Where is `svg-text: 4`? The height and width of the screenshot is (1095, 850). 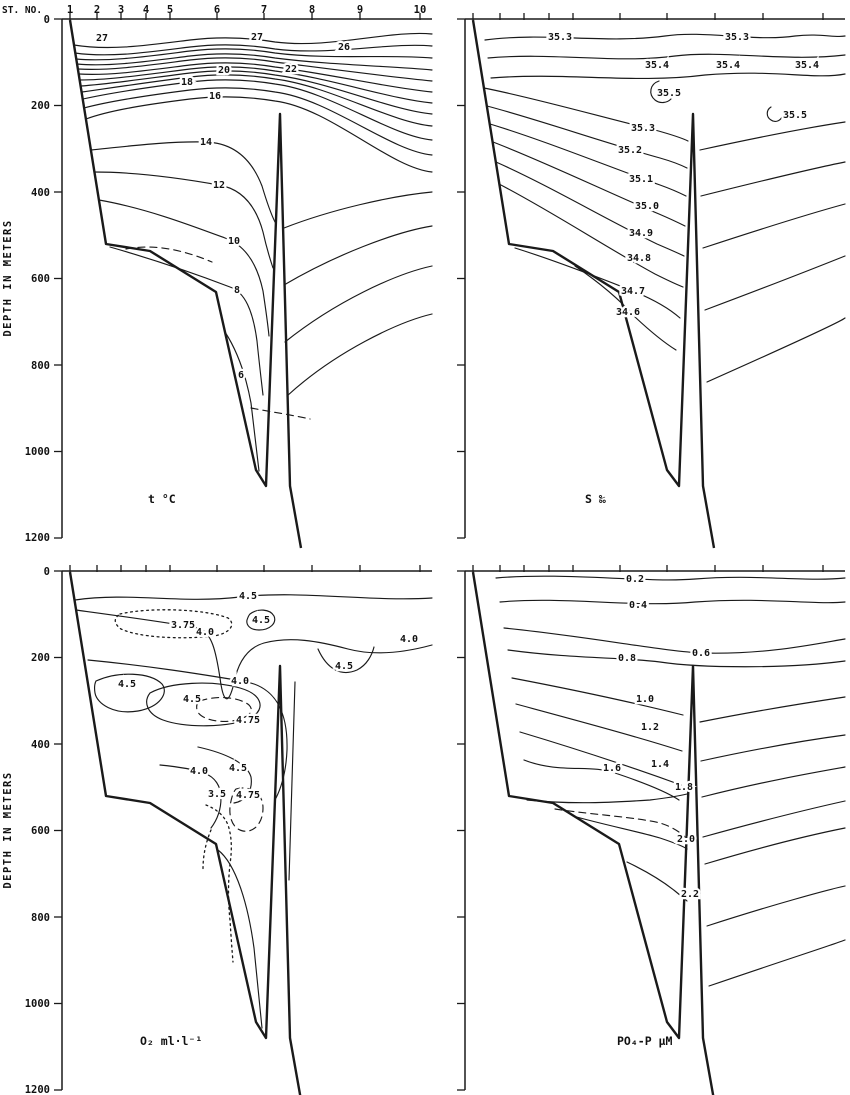 svg-text: 4 is located at coordinates (146, 10).